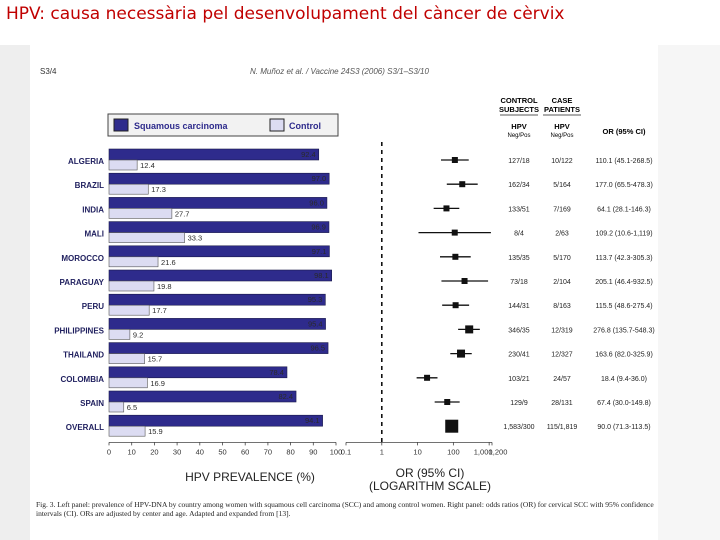 The height and width of the screenshot is (540, 720). Describe the element at coordinates (624, 330) in the screenshot. I see `or-text-philippines: 276.8 (135.7-548.3)` at that location.